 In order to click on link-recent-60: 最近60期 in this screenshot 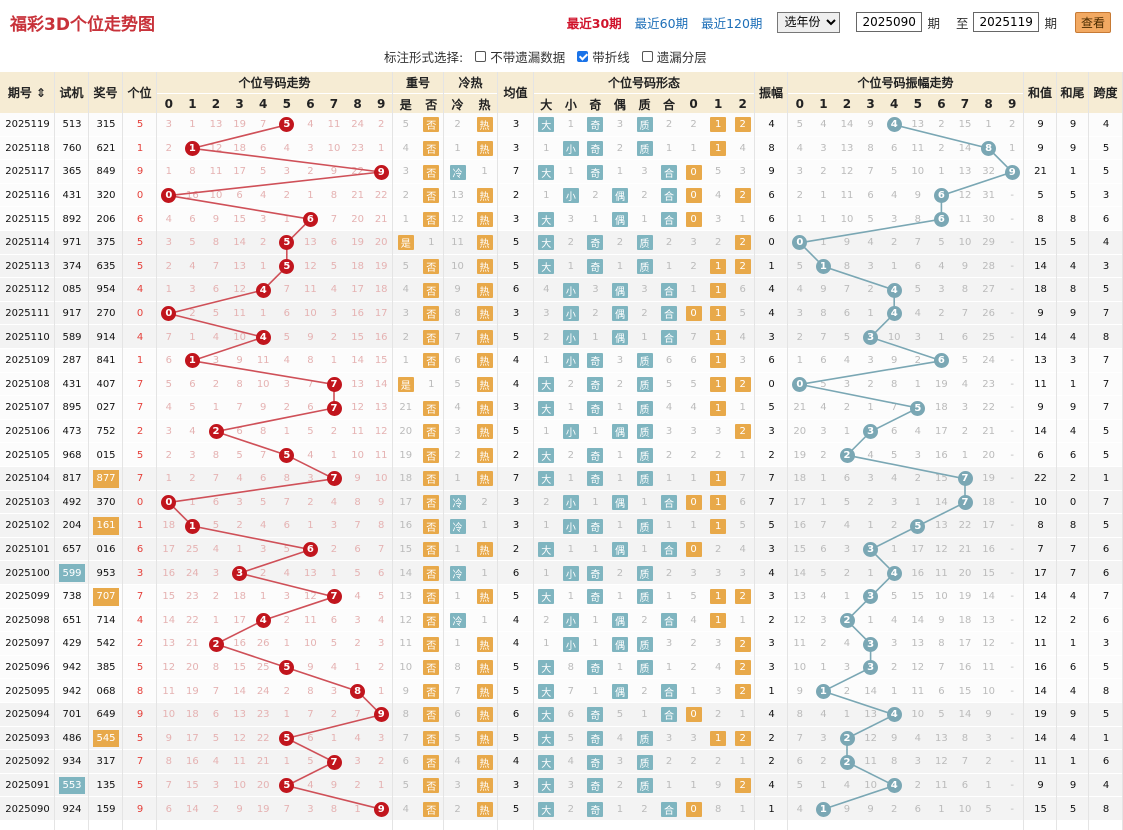, I will do `click(661, 23)`.